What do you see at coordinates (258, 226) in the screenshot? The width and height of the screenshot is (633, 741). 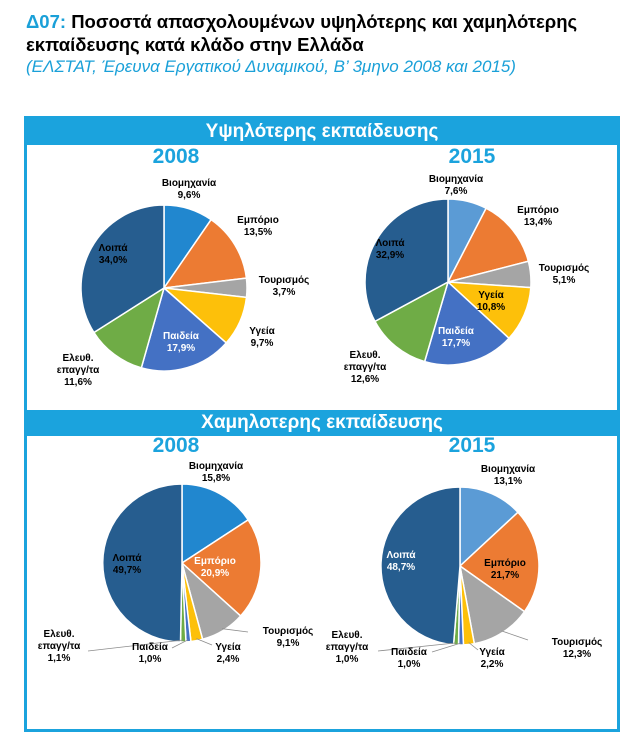 I see `data-label-commerce: Εμπόριο 13,5%` at bounding box center [258, 226].